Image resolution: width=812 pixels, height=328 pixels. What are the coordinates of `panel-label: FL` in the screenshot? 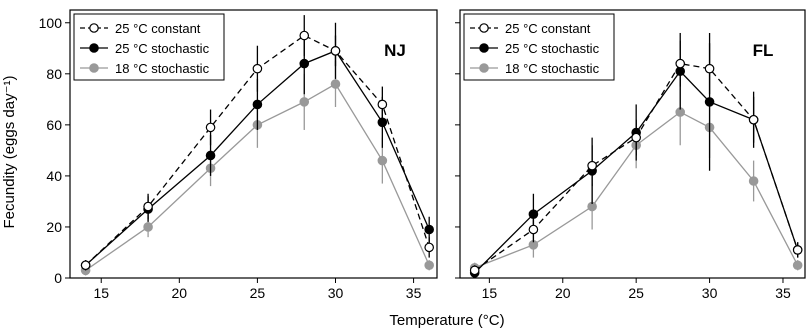 It's located at (763, 50).